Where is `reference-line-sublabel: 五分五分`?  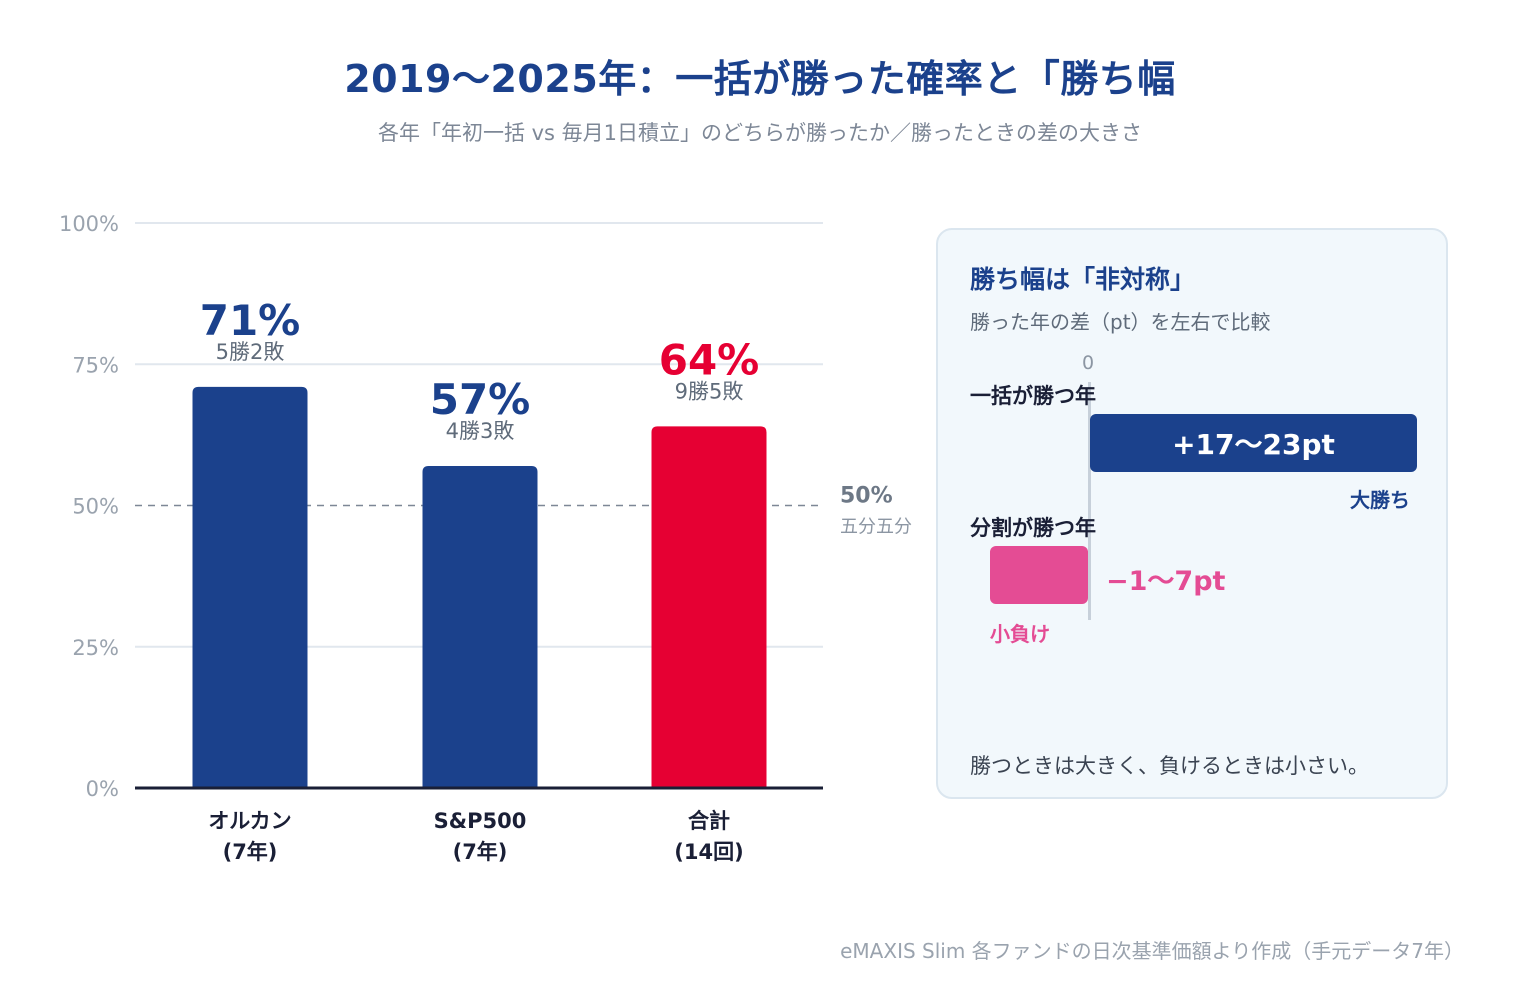 reference-line-sublabel: 五分五分 is located at coordinates (876, 527).